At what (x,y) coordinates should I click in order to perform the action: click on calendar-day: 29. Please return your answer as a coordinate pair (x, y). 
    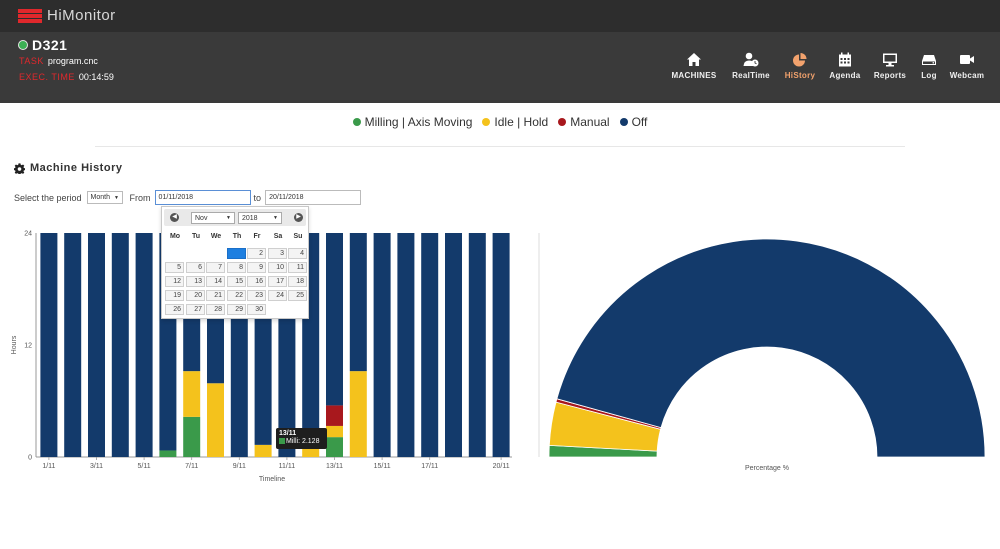
    Looking at the image, I should click on (236, 309).